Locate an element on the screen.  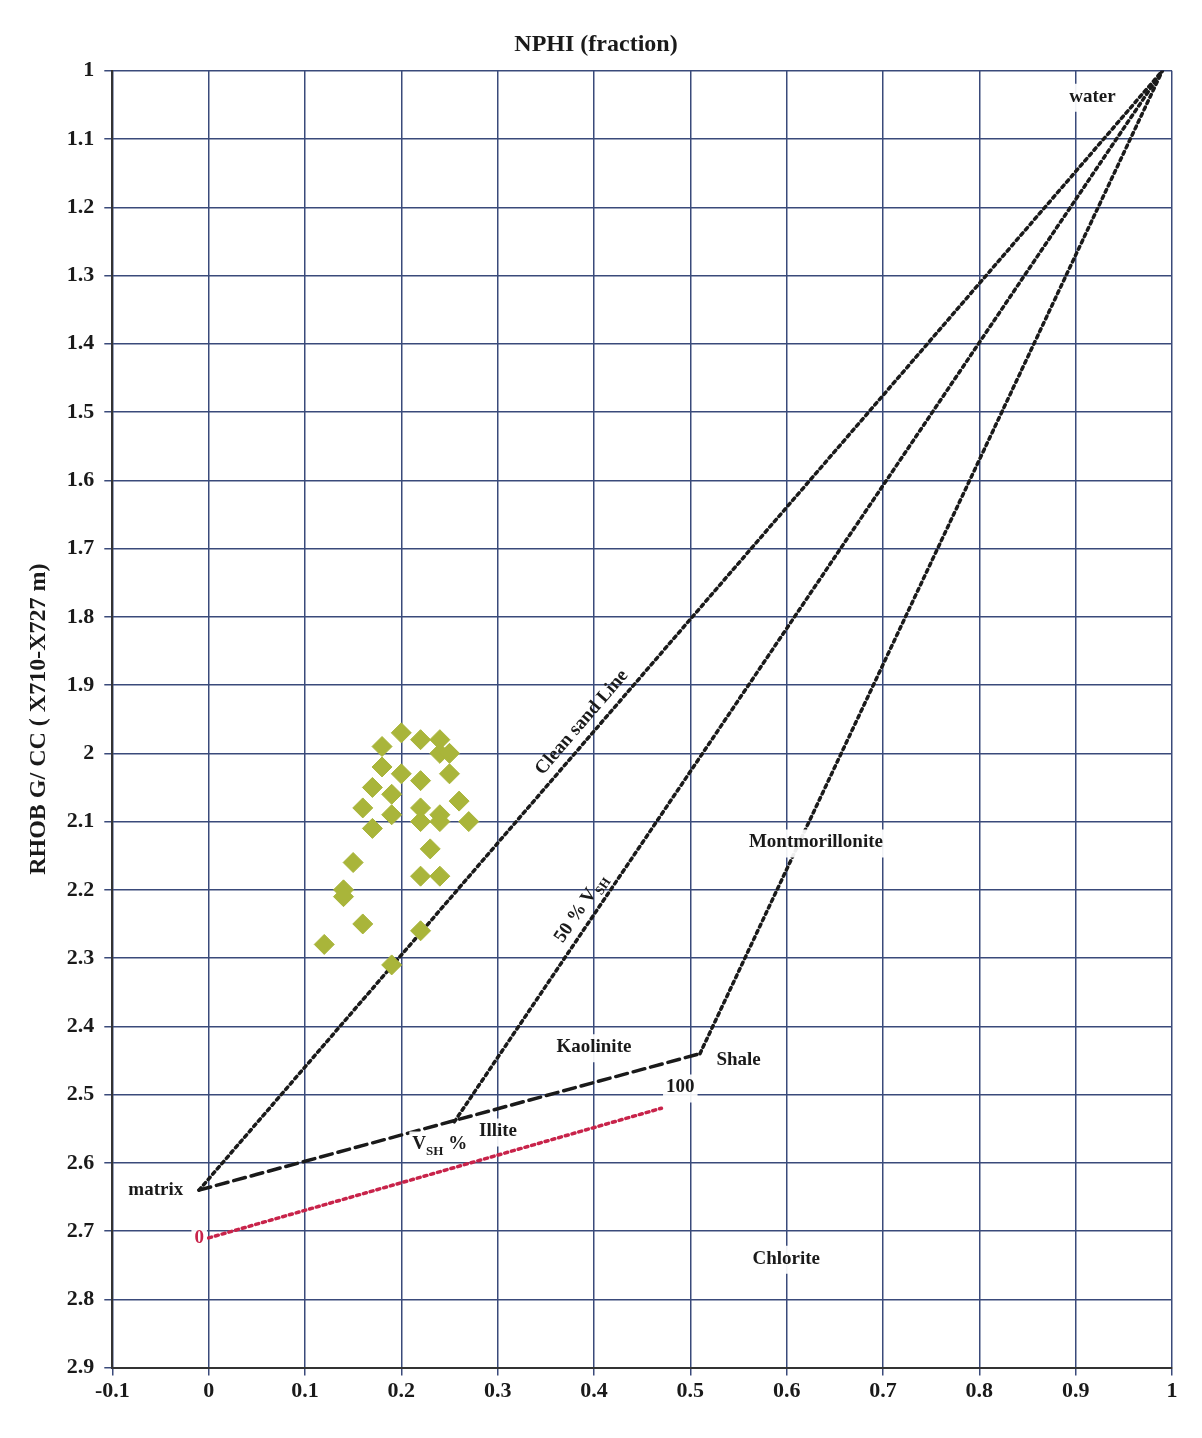
x-tick-label: 0.5 is located at coordinates (690, 1390).